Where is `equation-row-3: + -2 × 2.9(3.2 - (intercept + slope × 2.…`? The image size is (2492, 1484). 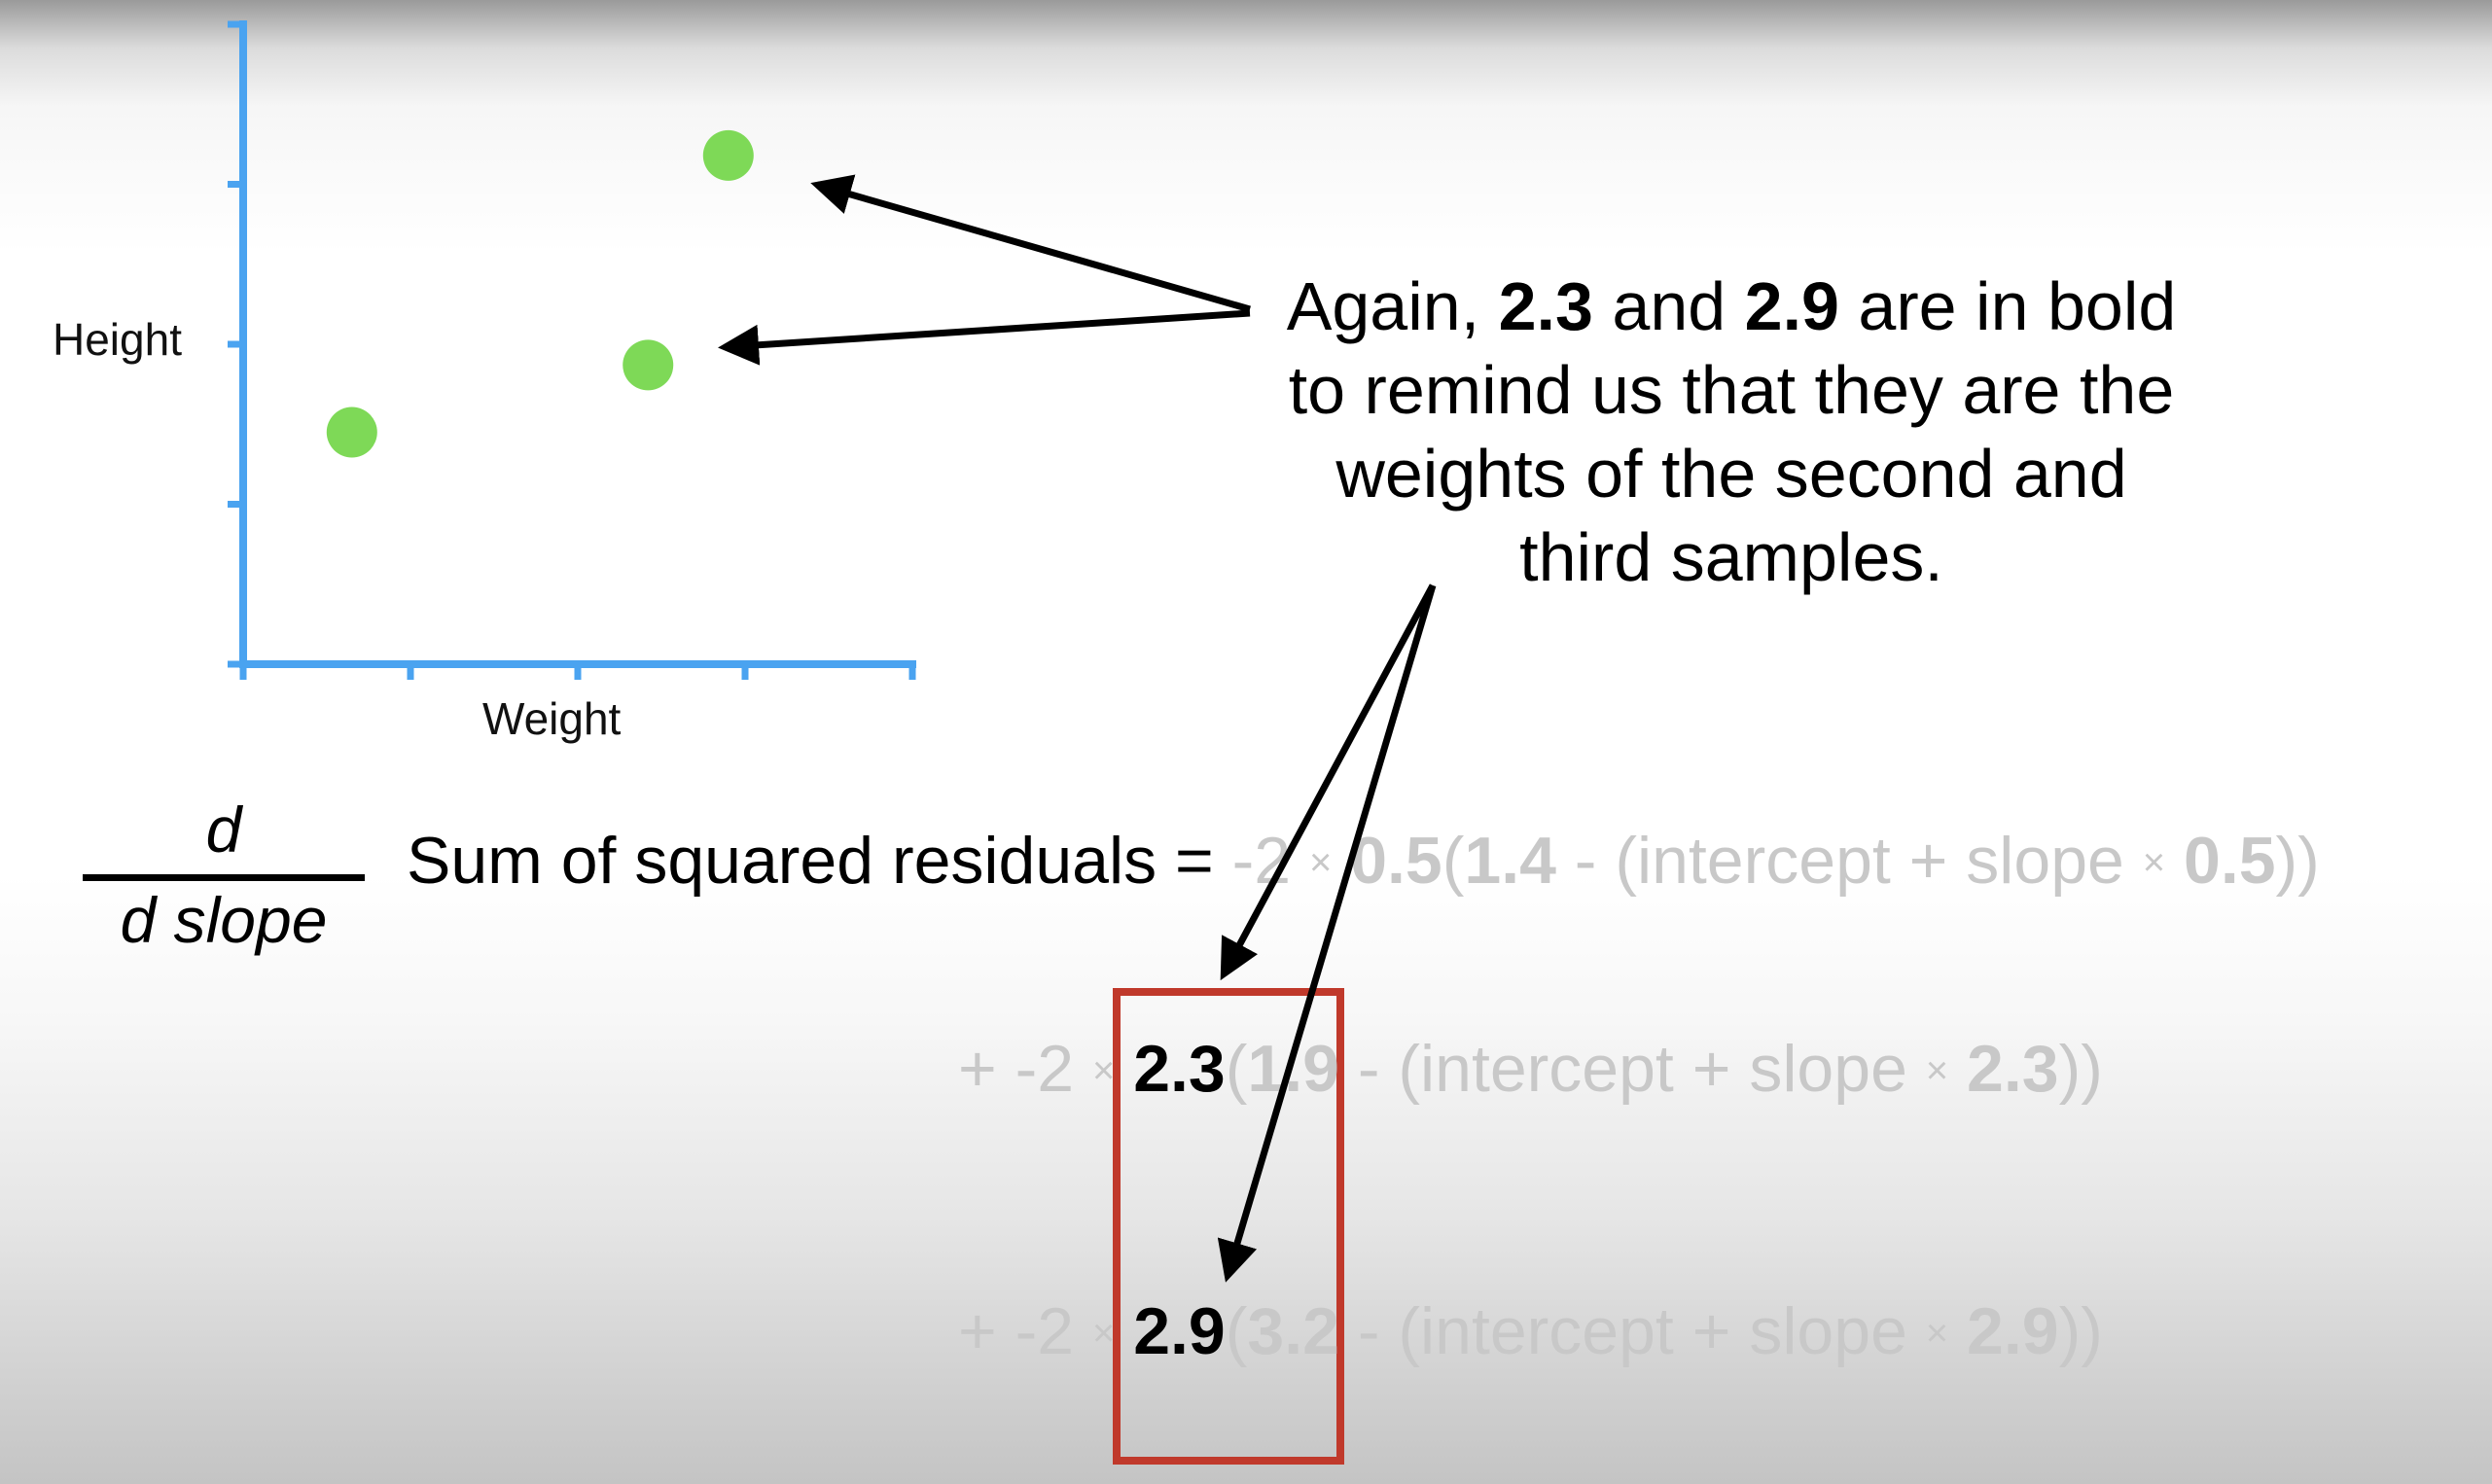
equation-row-3: + -2 × 2.9(3.2 - (intercept + slope × 2.… is located at coordinates (1530, 1331).